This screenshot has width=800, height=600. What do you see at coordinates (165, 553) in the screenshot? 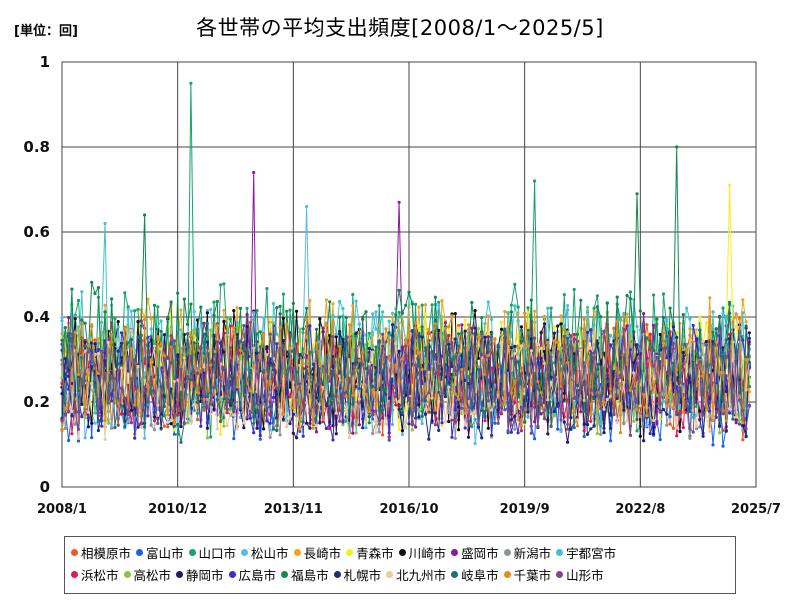
I see `legend-label: 富山市` at bounding box center [165, 553].